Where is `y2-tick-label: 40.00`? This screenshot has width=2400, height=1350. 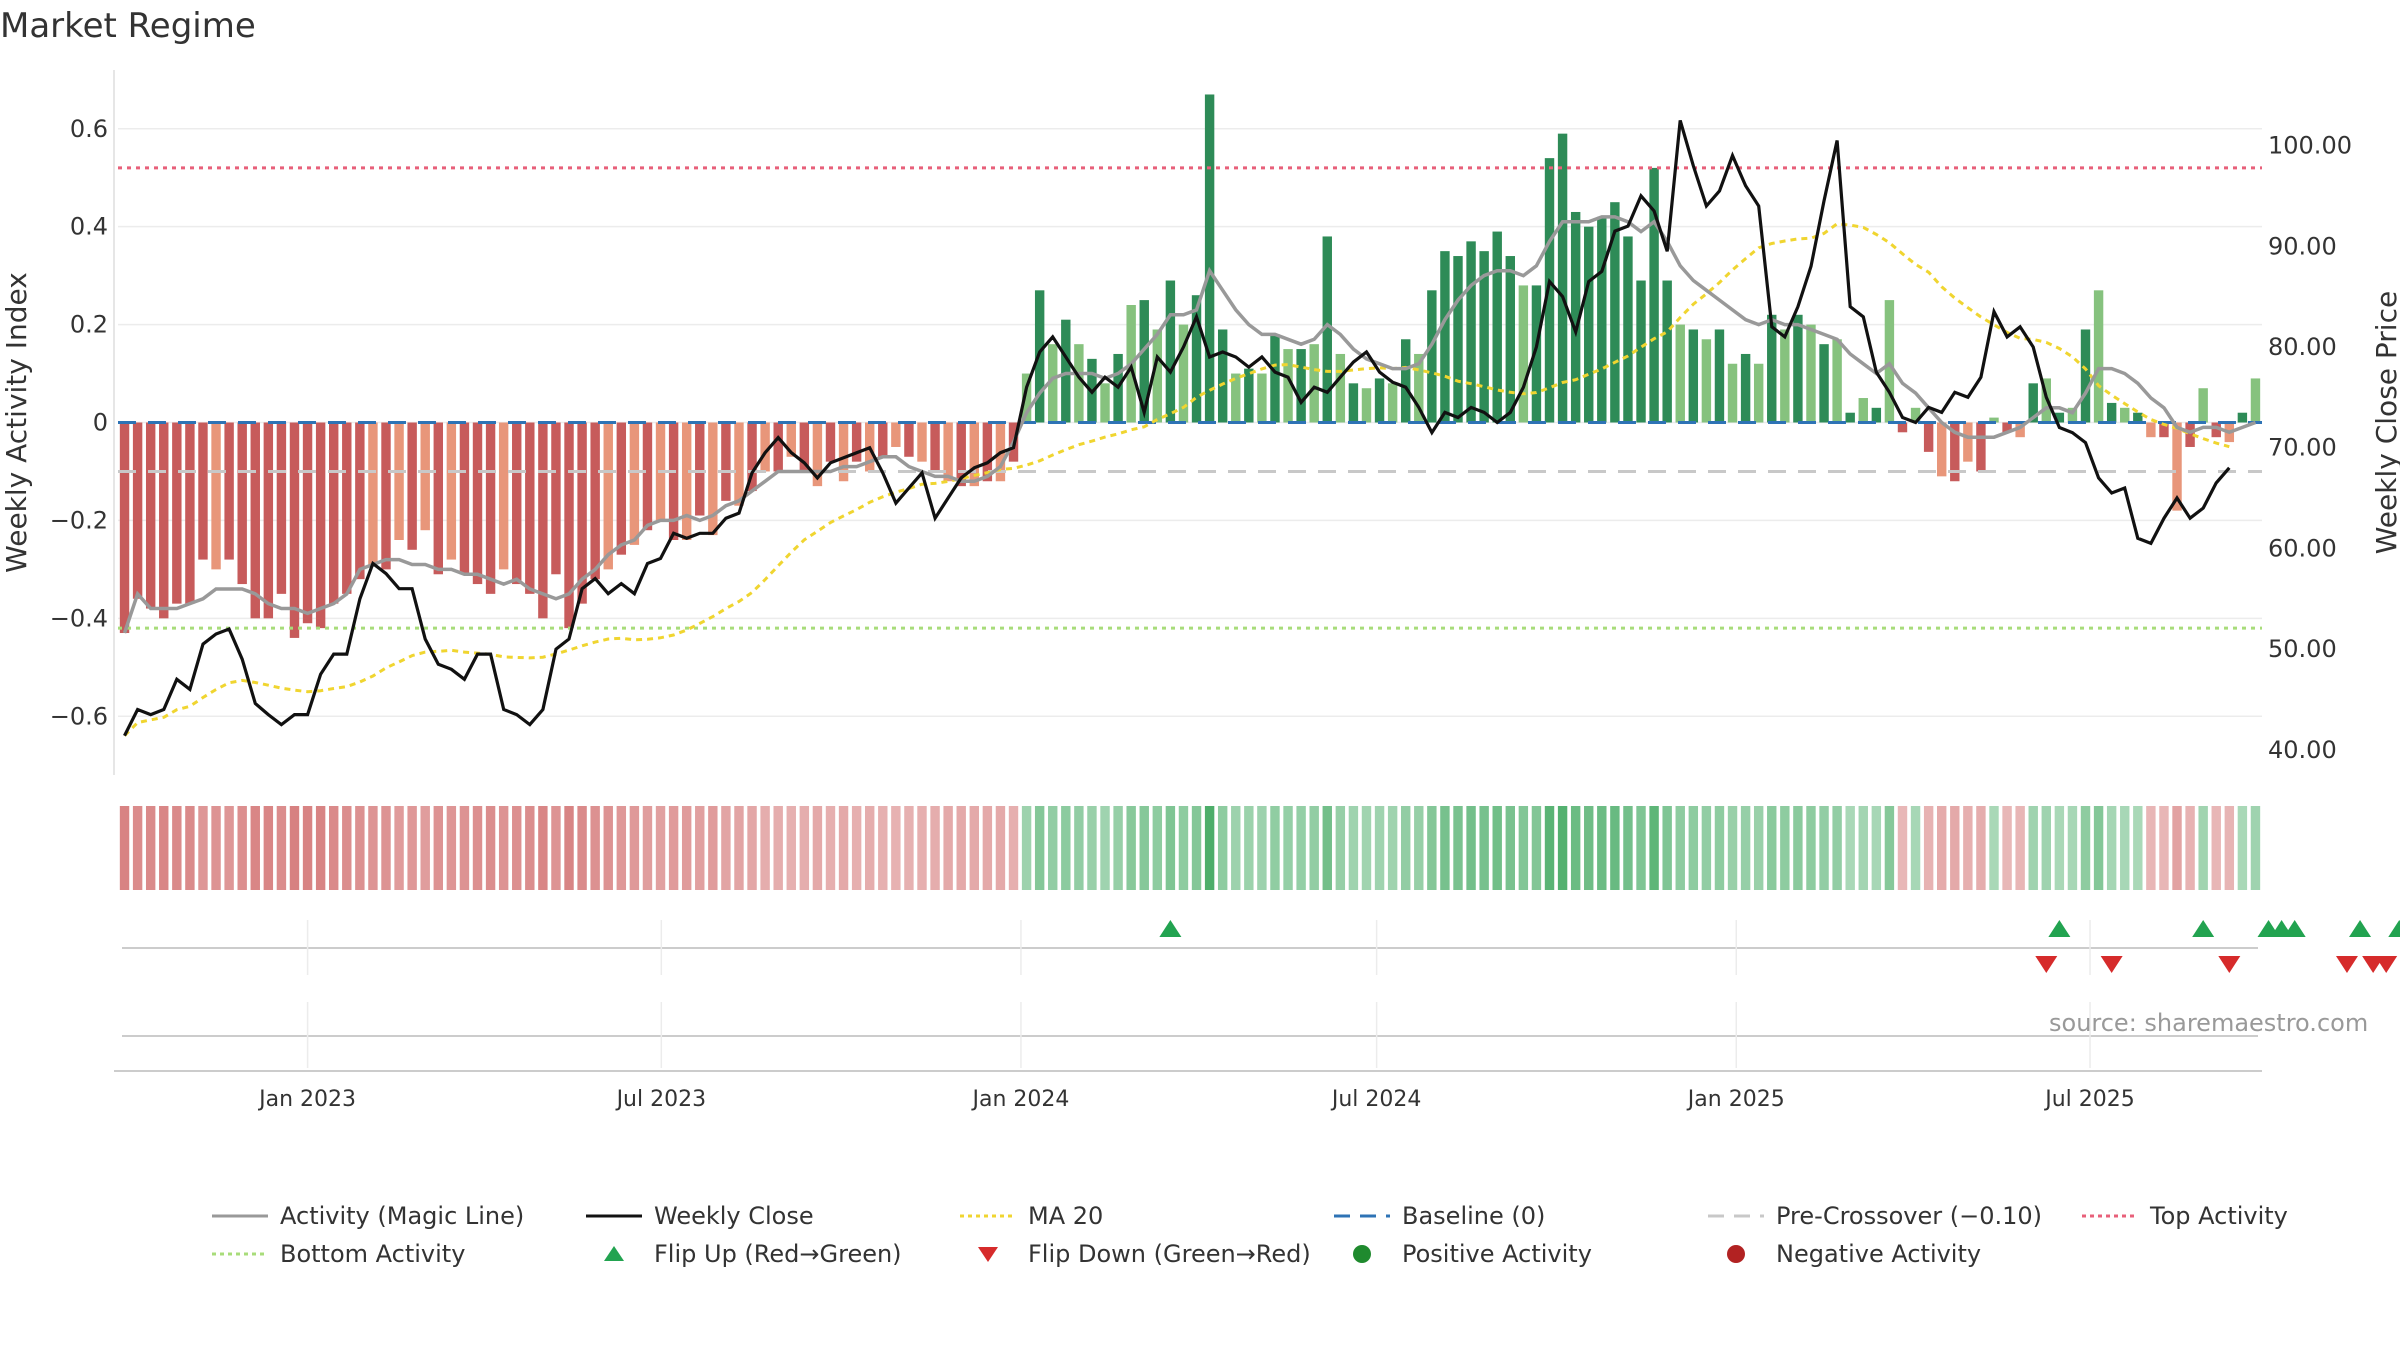 y2-tick-label: 40.00 is located at coordinates (2302, 750).